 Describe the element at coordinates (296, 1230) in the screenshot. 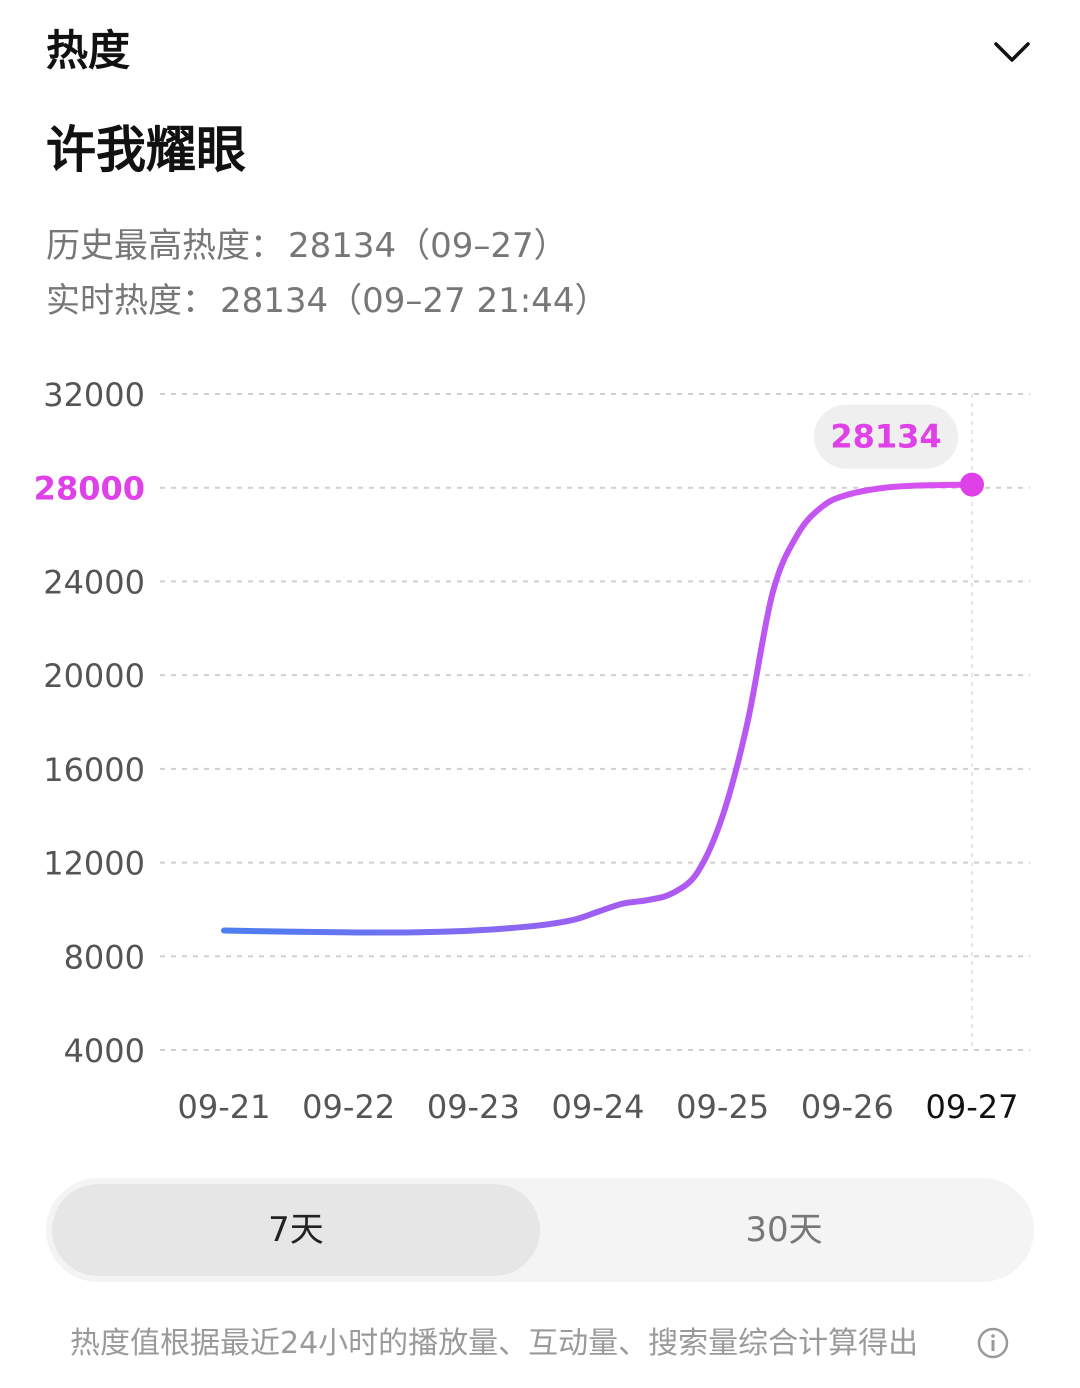

I see `range-7-days-button: 7天` at that location.